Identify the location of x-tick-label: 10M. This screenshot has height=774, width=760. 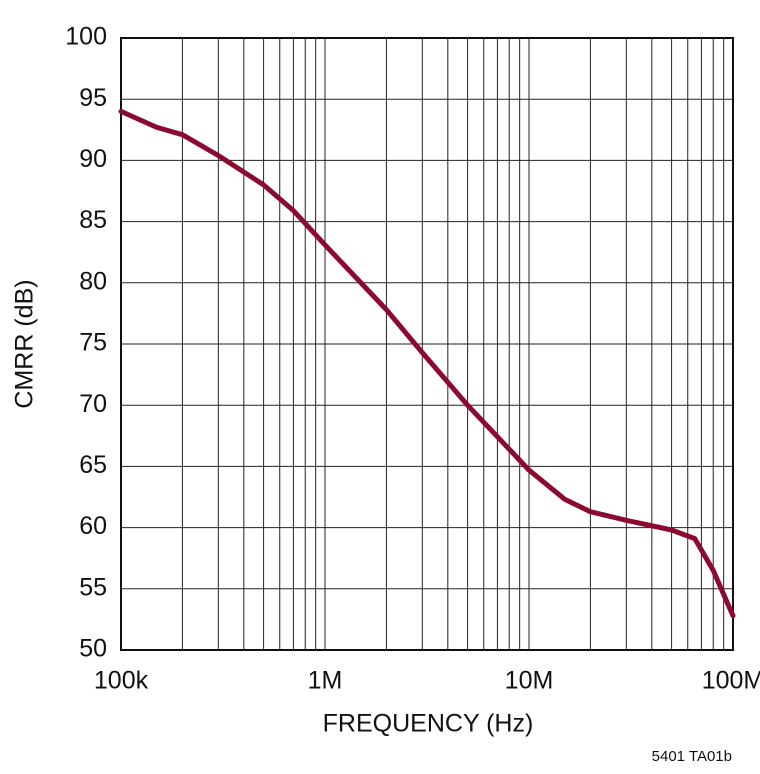
(529, 681).